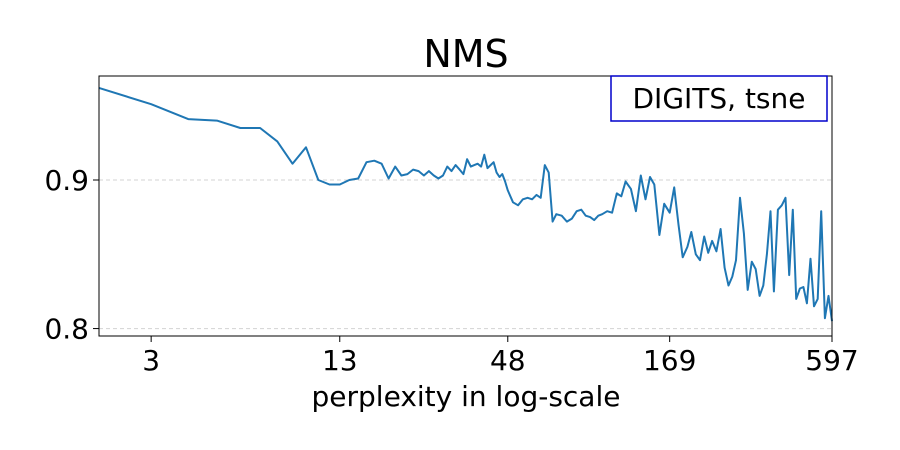 This screenshot has width=900, height=450. I want to click on legend-label: DIGITS, tsne, so click(719, 98).